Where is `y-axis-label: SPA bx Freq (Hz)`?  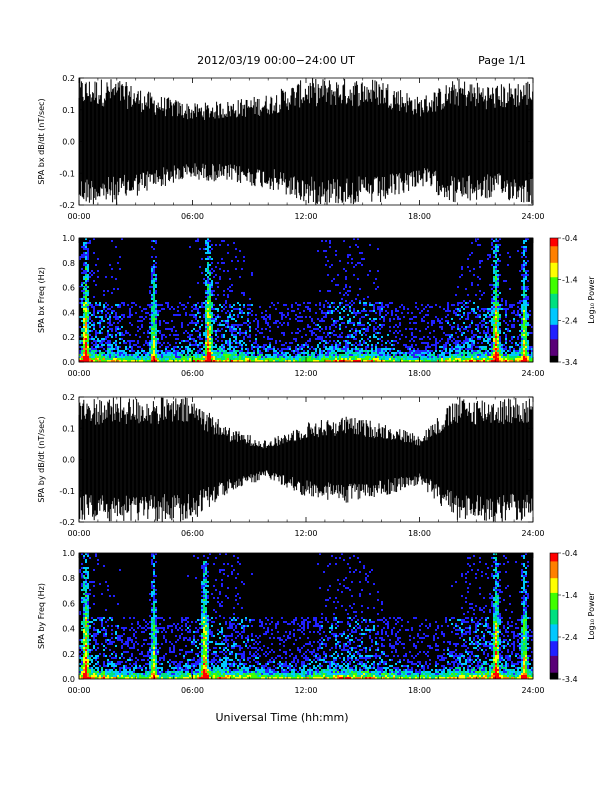 y-axis-label: SPA bx Freq (Hz) is located at coordinates (41, 300).